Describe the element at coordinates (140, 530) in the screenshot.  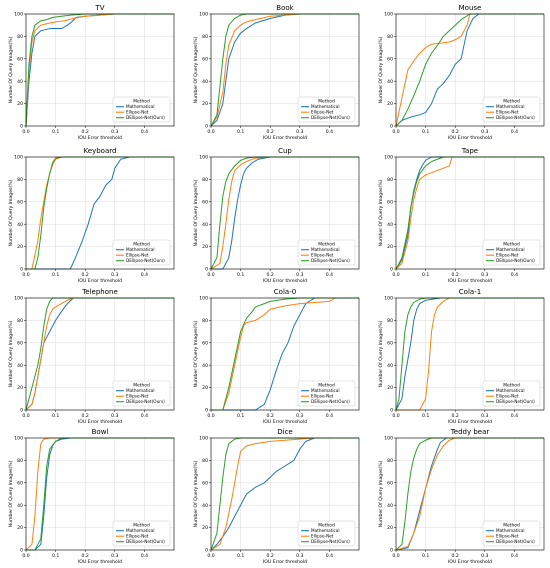
I see `legend-label: Mathematical` at that location.